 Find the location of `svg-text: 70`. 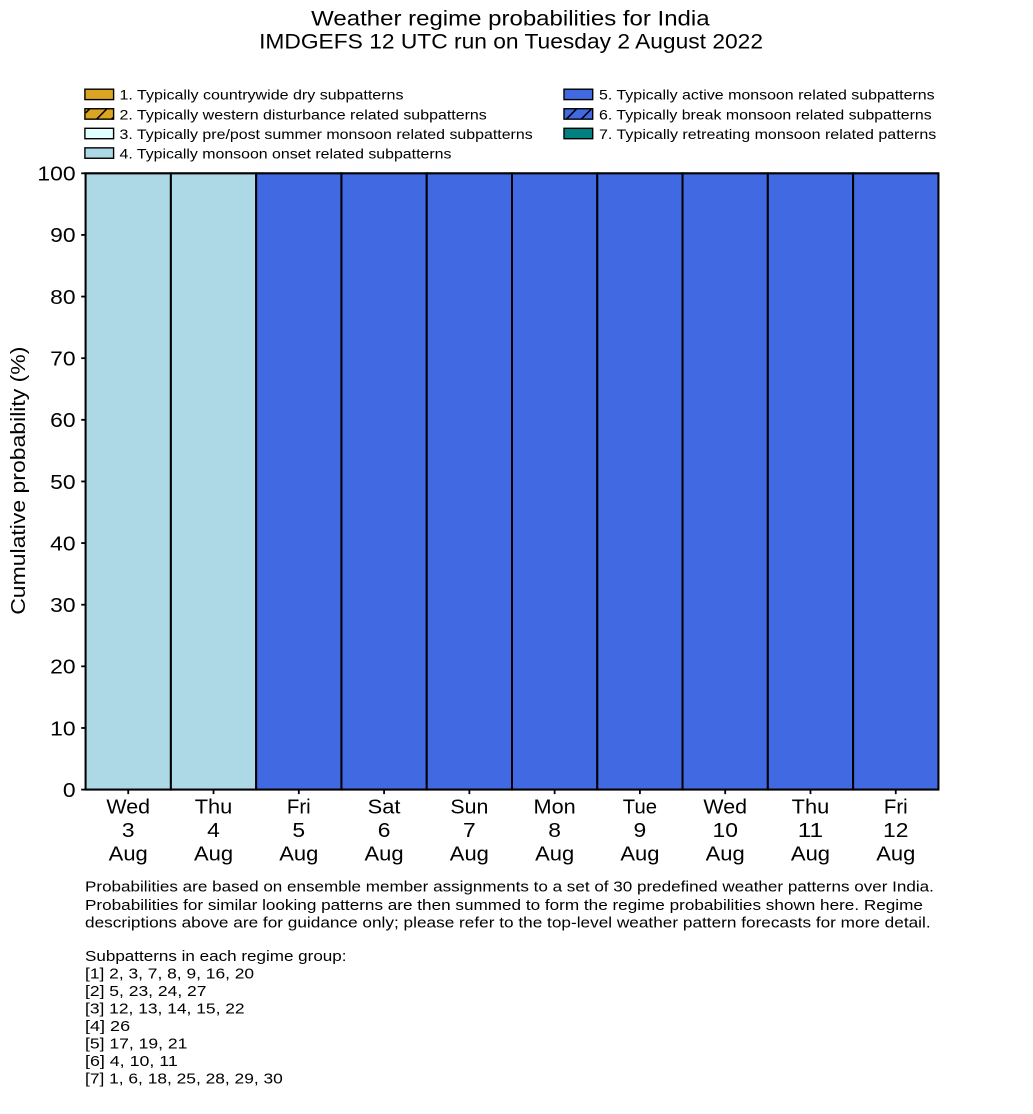

svg-text: 70 is located at coordinates (62, 359).